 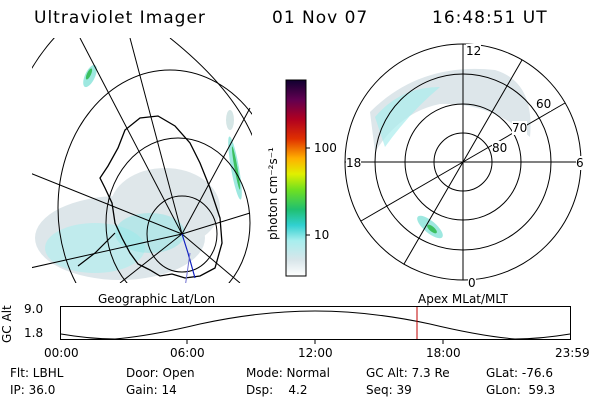 I want to click on gc-alt-tick-1.8: 1.8, so click(x=34, y=333).